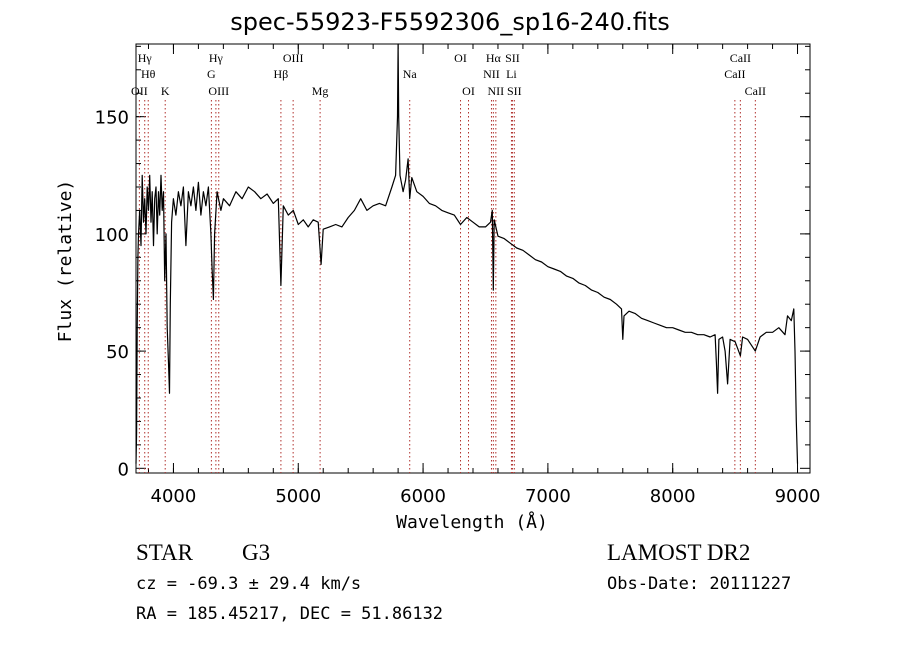 The height and width of the screenshot is (649, 900). Describe the element at coordinates (290, 614) in the screenshot. I see `coordinates: RA = 185.45217, DEC = 51.86132` at that location.